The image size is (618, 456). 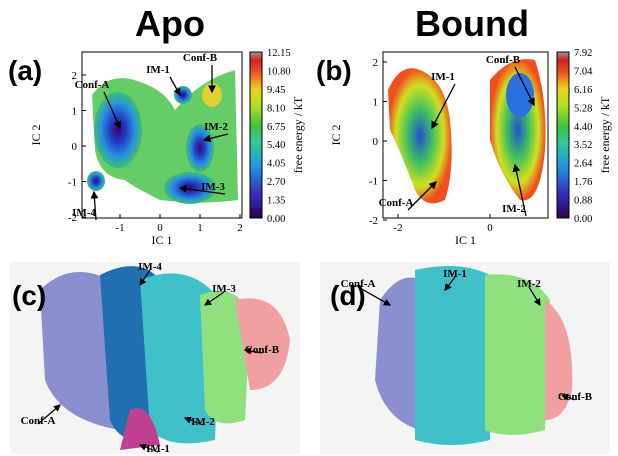 I want to click on colorbar-tick-label: 1.76, so click(x=583, y=182).